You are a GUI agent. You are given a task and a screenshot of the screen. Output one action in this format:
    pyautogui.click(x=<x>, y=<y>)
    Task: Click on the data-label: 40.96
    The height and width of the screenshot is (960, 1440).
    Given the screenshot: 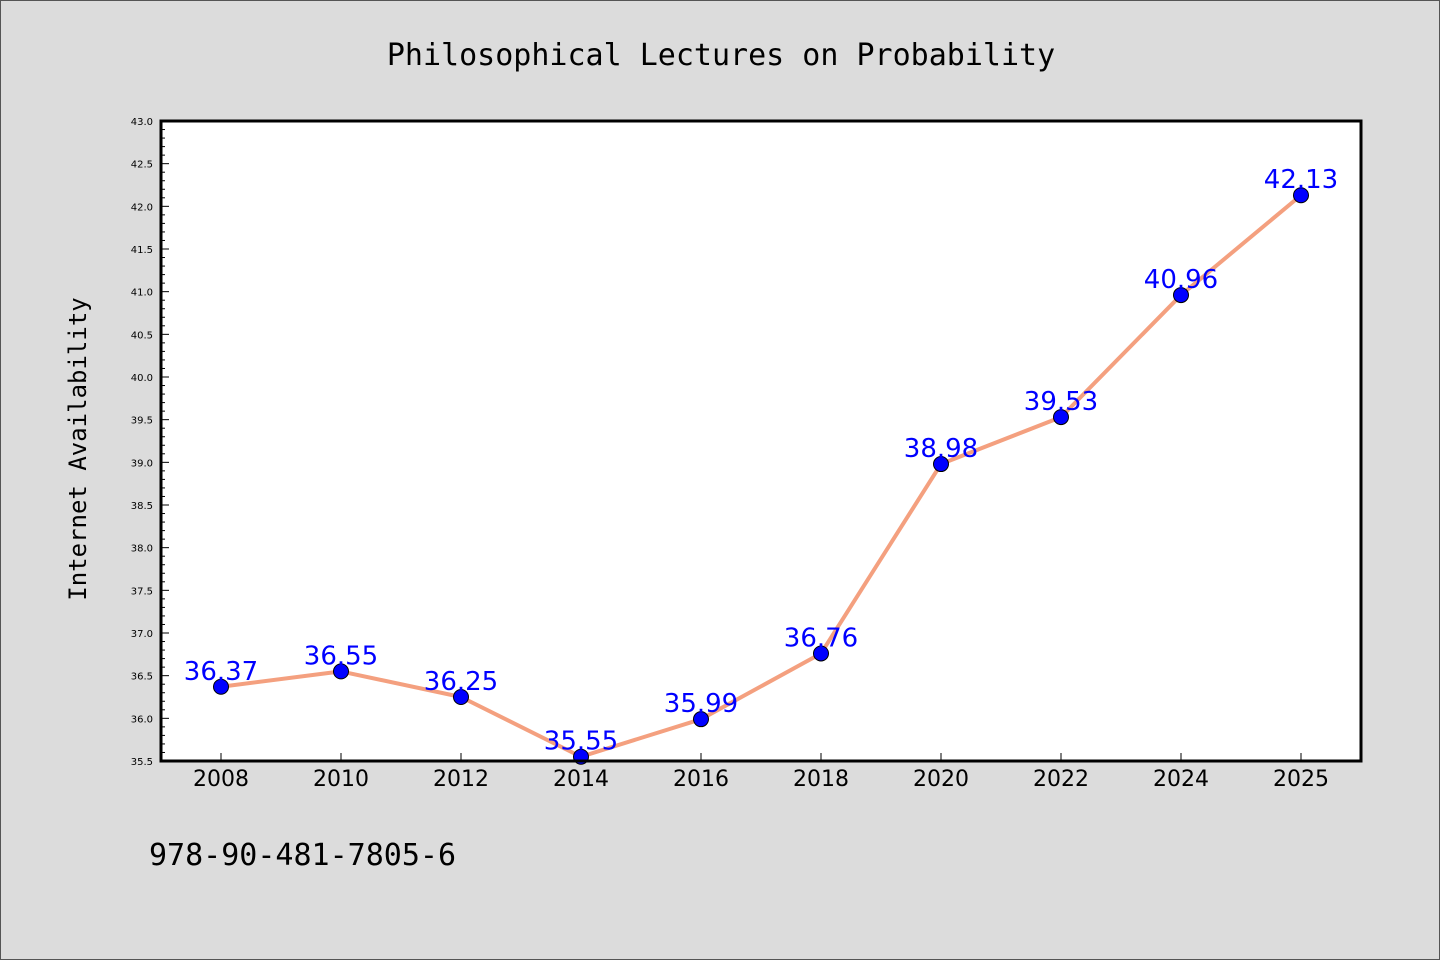 What is the action you would take?
    pyautogui.click(x=1181, y=280)
    